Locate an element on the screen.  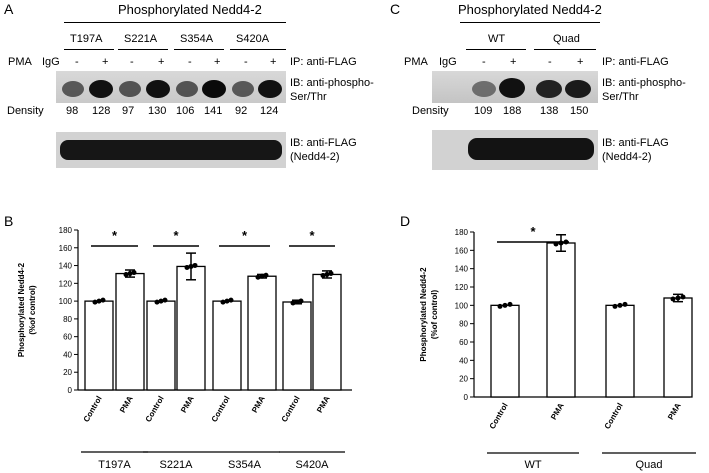
density-4: 130 is located at coordinates (157, 111).